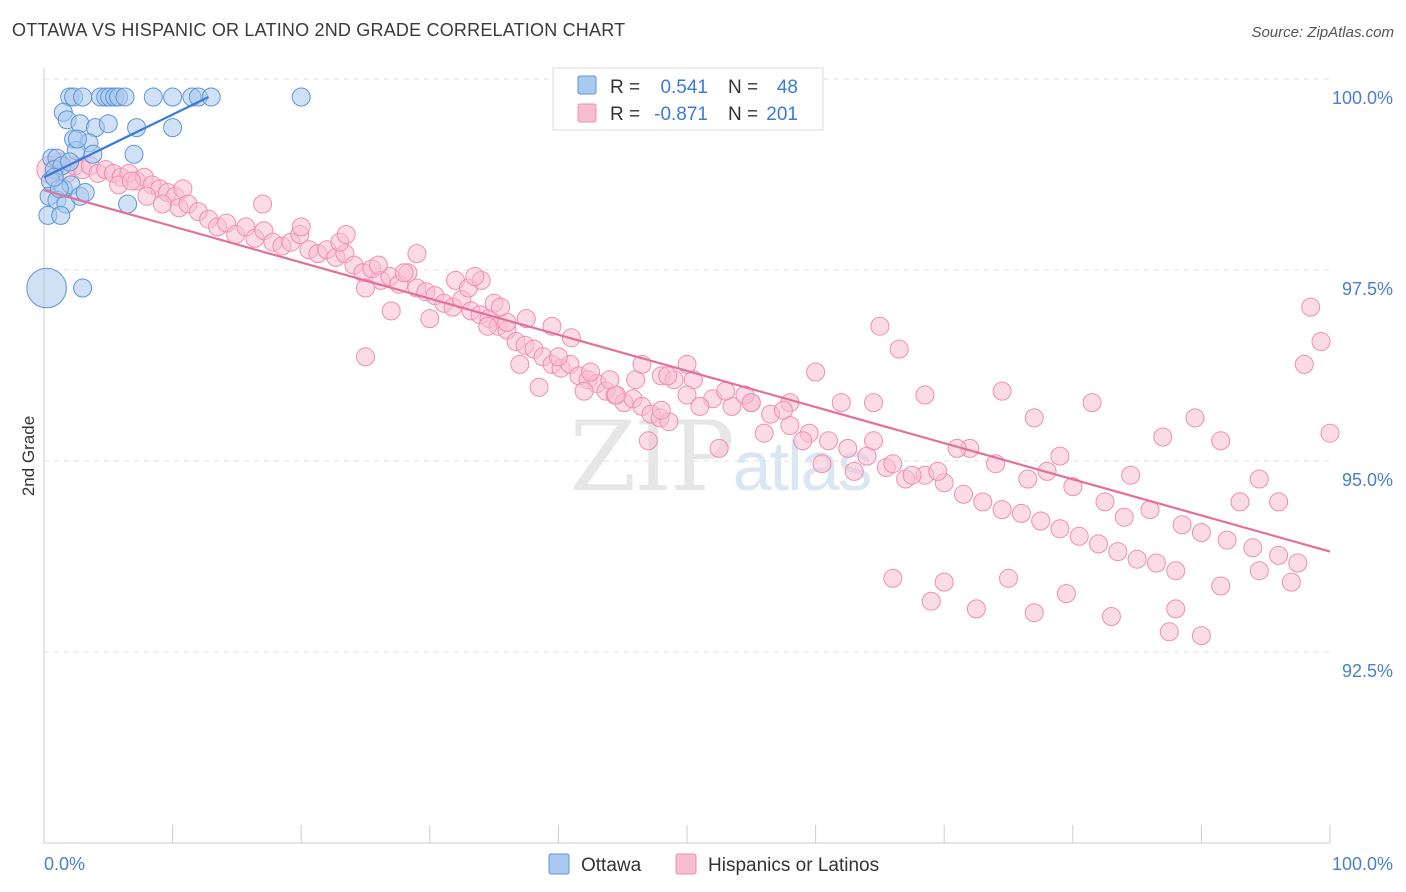  I want to click on stats-r-label-ottawa: R =, so click(625, 87).